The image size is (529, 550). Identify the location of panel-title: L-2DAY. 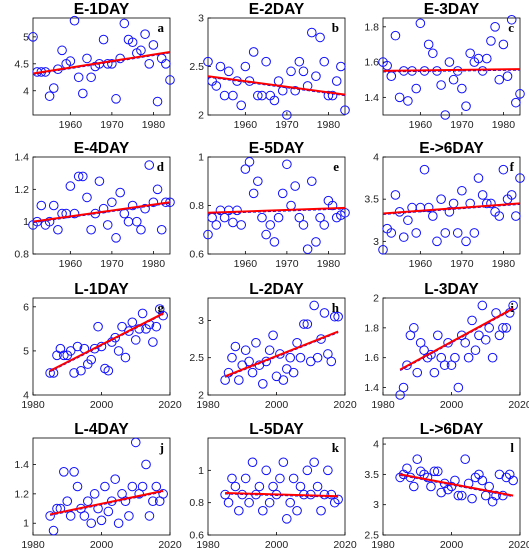
(276, 289).